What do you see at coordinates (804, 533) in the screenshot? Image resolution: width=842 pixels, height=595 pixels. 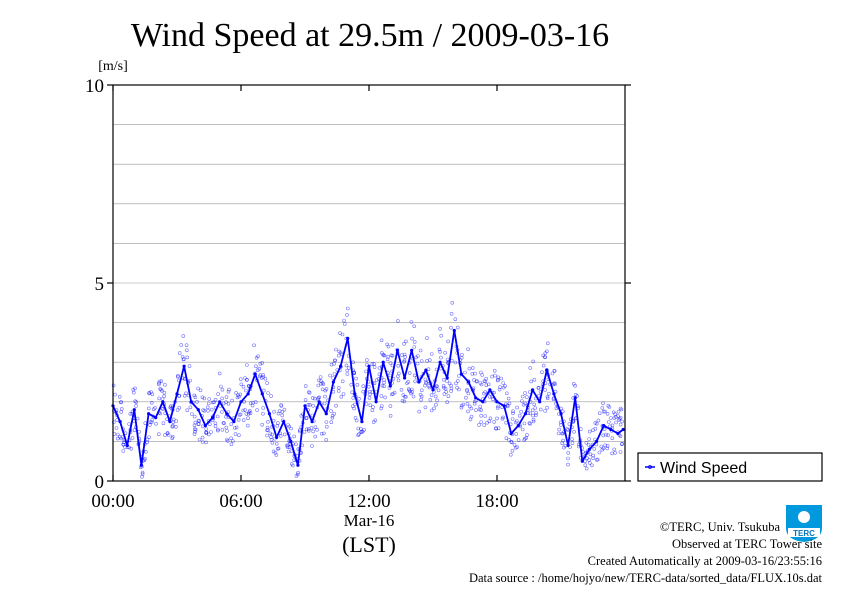 I see `terc-logo-text: TERC` at bounding box center [804, 533].